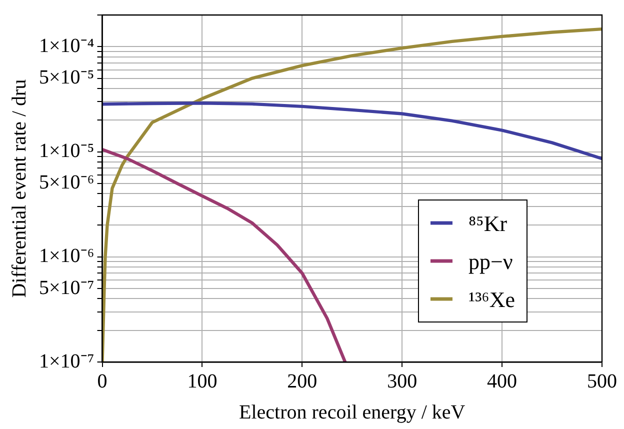  Describe the element at coordinates (66, 77) in the screenshot. I see `y-tick-label: 5×10⁻⁵` at that location.